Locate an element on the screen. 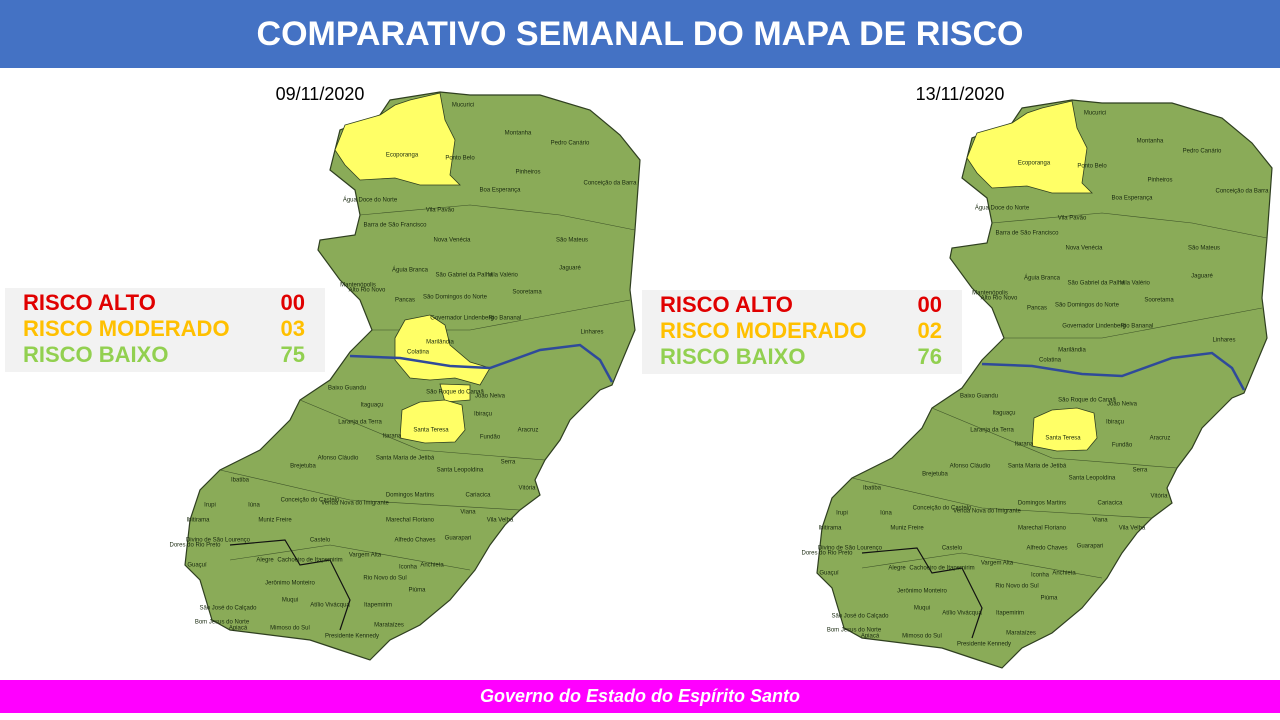 This screenshot has width=1280, height=720. municipality-label: Dores do Rio Preto is located at coordinates (195, 546).